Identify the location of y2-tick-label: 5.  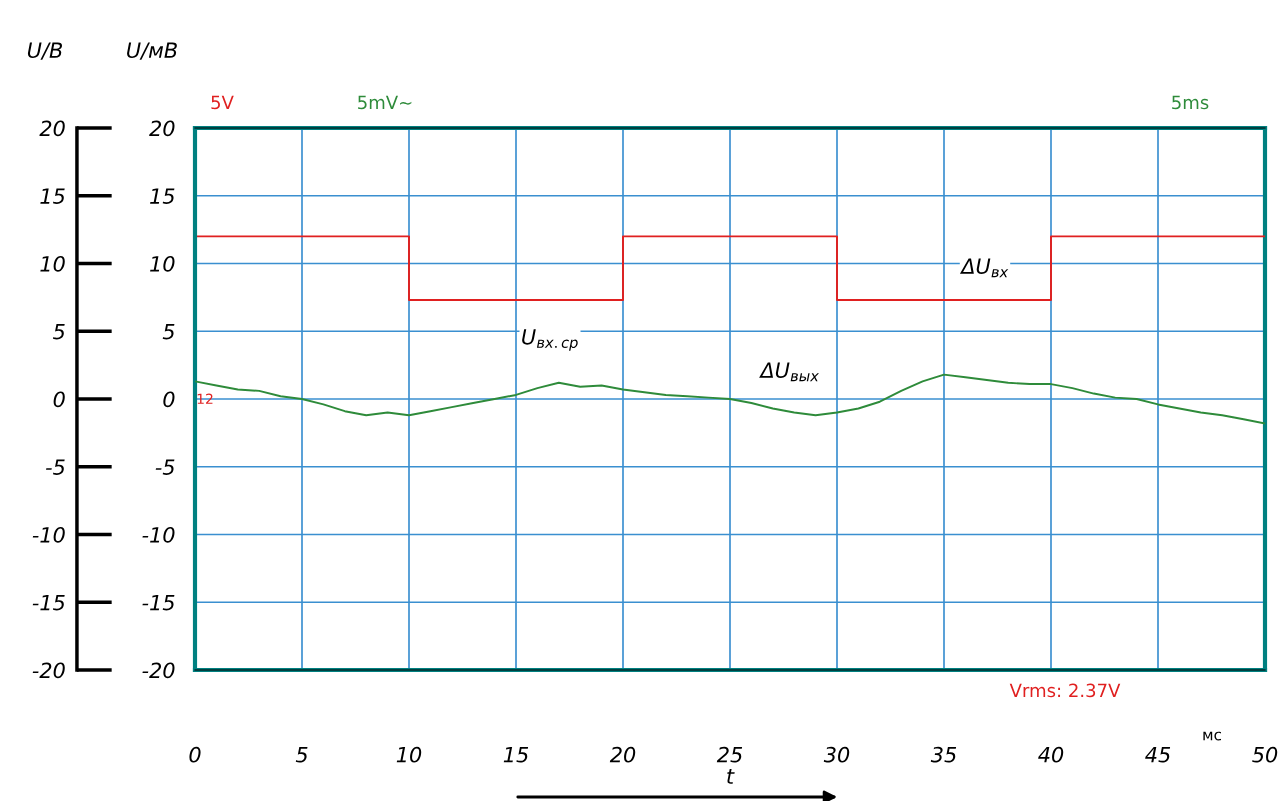
(168, 331).